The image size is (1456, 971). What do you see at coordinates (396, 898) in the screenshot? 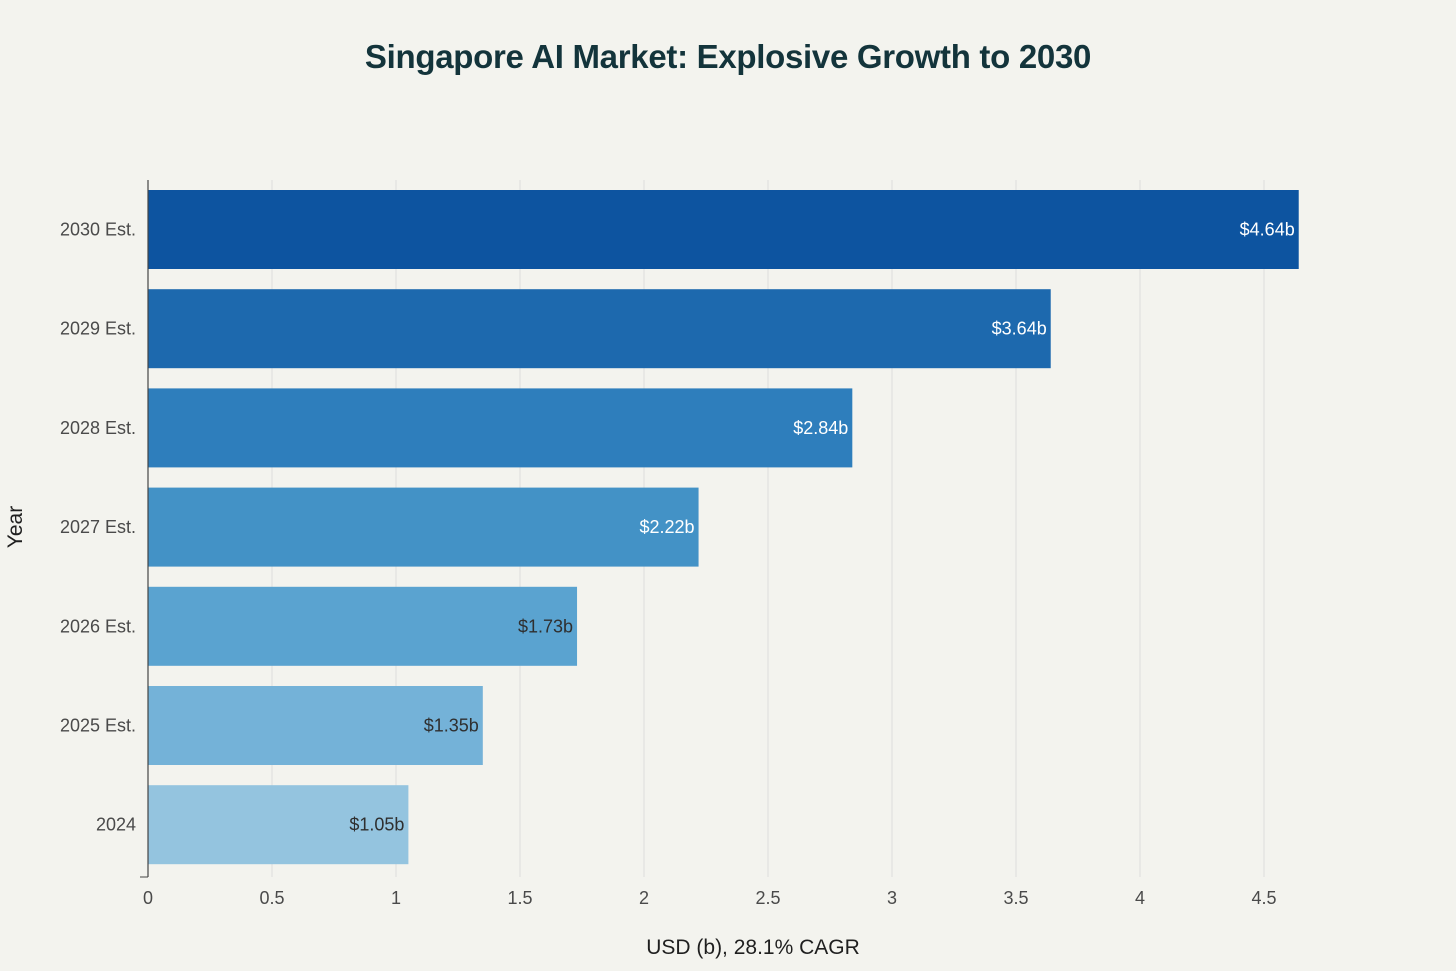
I see `x-tick-label: 1` at bounding box center [396, 898].